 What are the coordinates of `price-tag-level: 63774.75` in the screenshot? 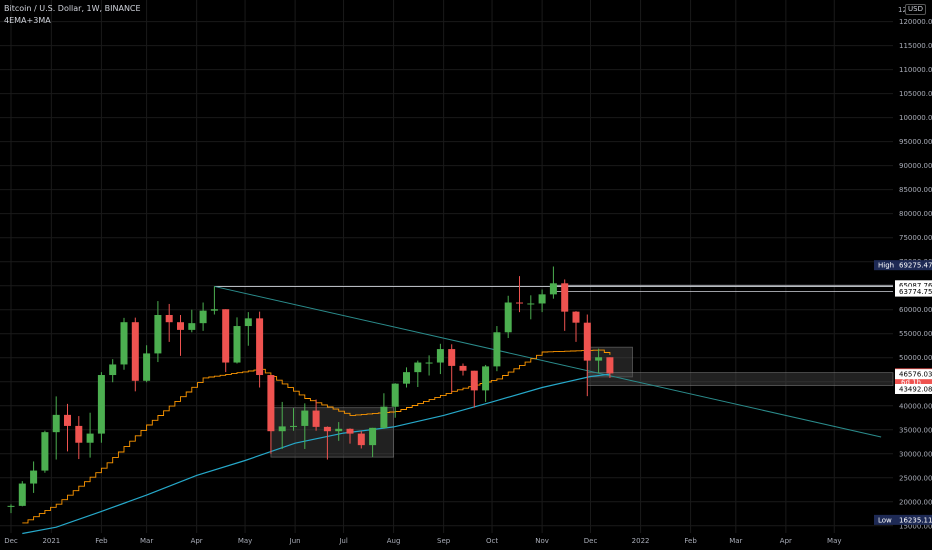 It's located at (913, 291).